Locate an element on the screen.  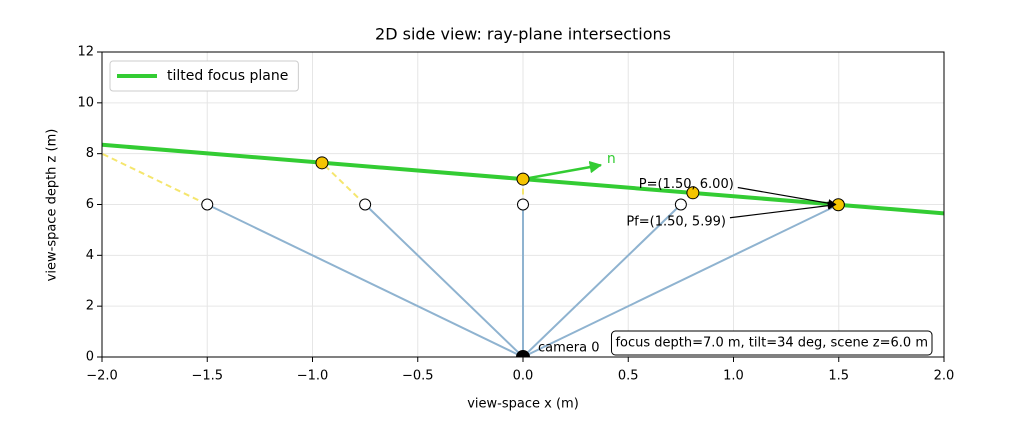
y-tick-label: 4 is located at coordinates (90, 255).